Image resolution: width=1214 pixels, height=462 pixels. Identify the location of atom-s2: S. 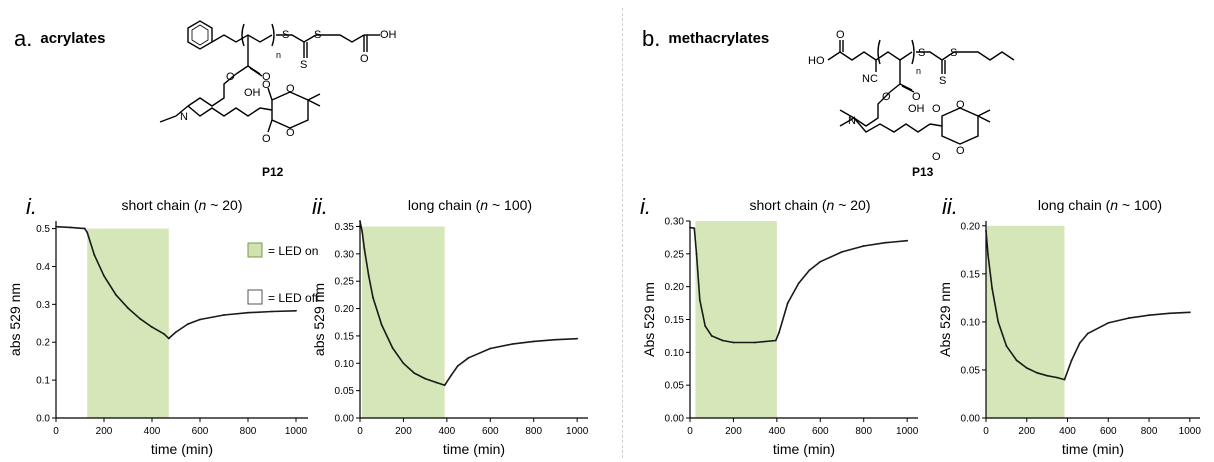
(317, 35).